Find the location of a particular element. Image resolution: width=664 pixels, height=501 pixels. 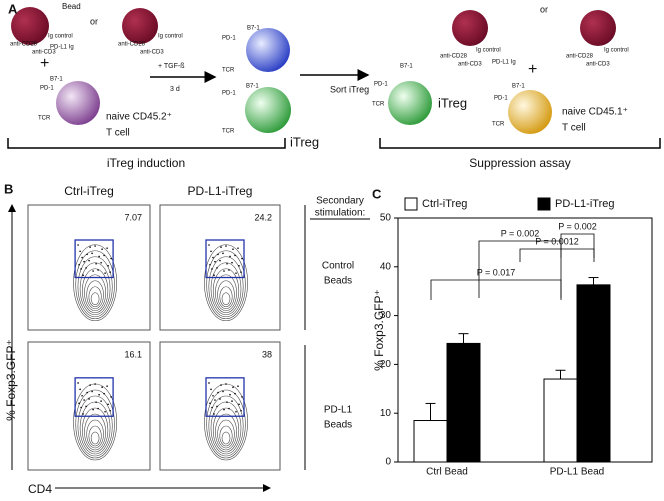

label: Bead is located at coordinates (71, 6).